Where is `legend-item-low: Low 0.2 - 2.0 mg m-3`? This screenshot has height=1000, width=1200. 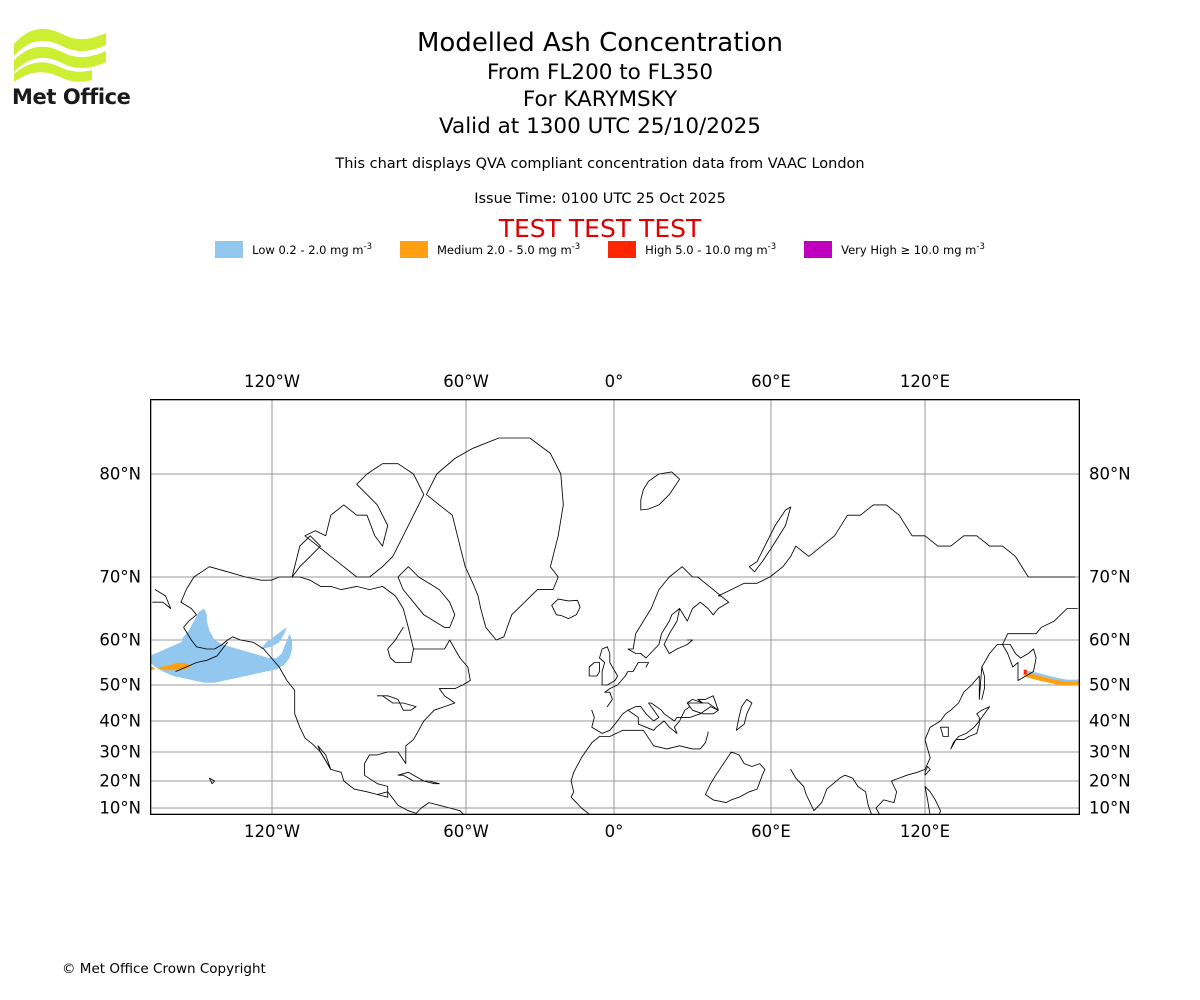
legend-item-low: Low 0.2 - 2.0 mg m-3 is located at coordinates (293, 249).